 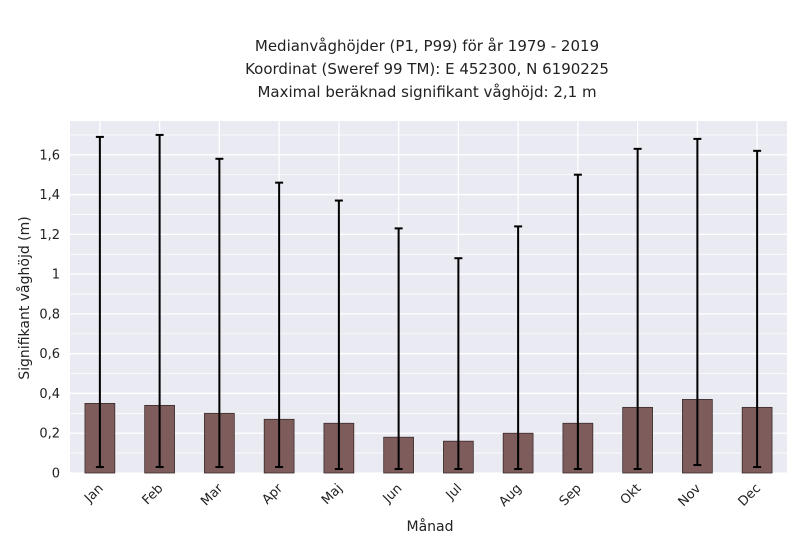 I want to click on y-axis-ticks: 0 0,2 0,4 0,6 0,8 1 1,2 1,4 1,6, so click(x=49, y=314).